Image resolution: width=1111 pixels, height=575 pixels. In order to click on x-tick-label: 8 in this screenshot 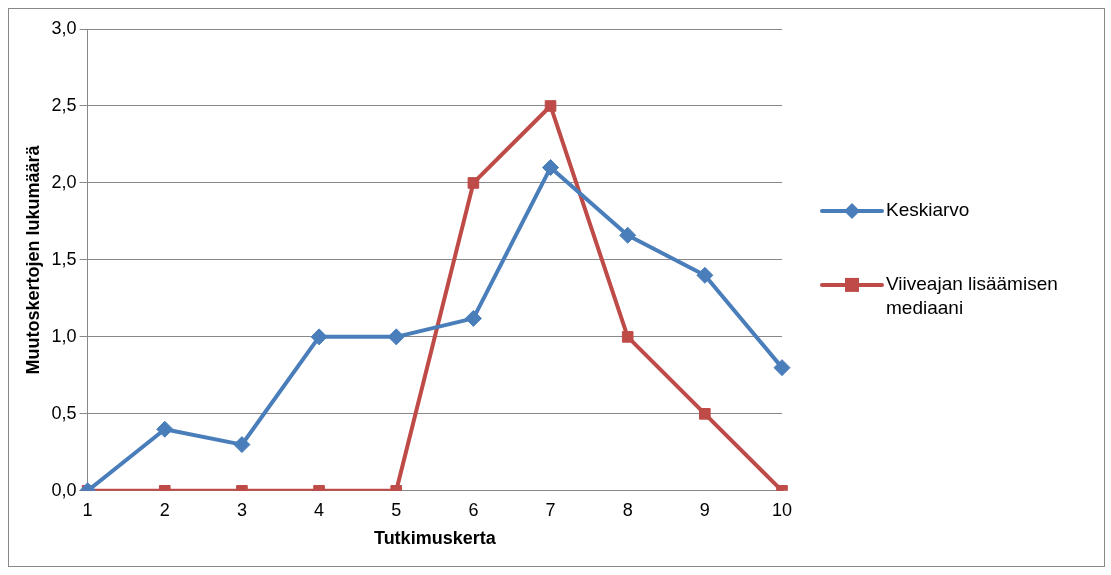, I will do `click(627, 509)`.